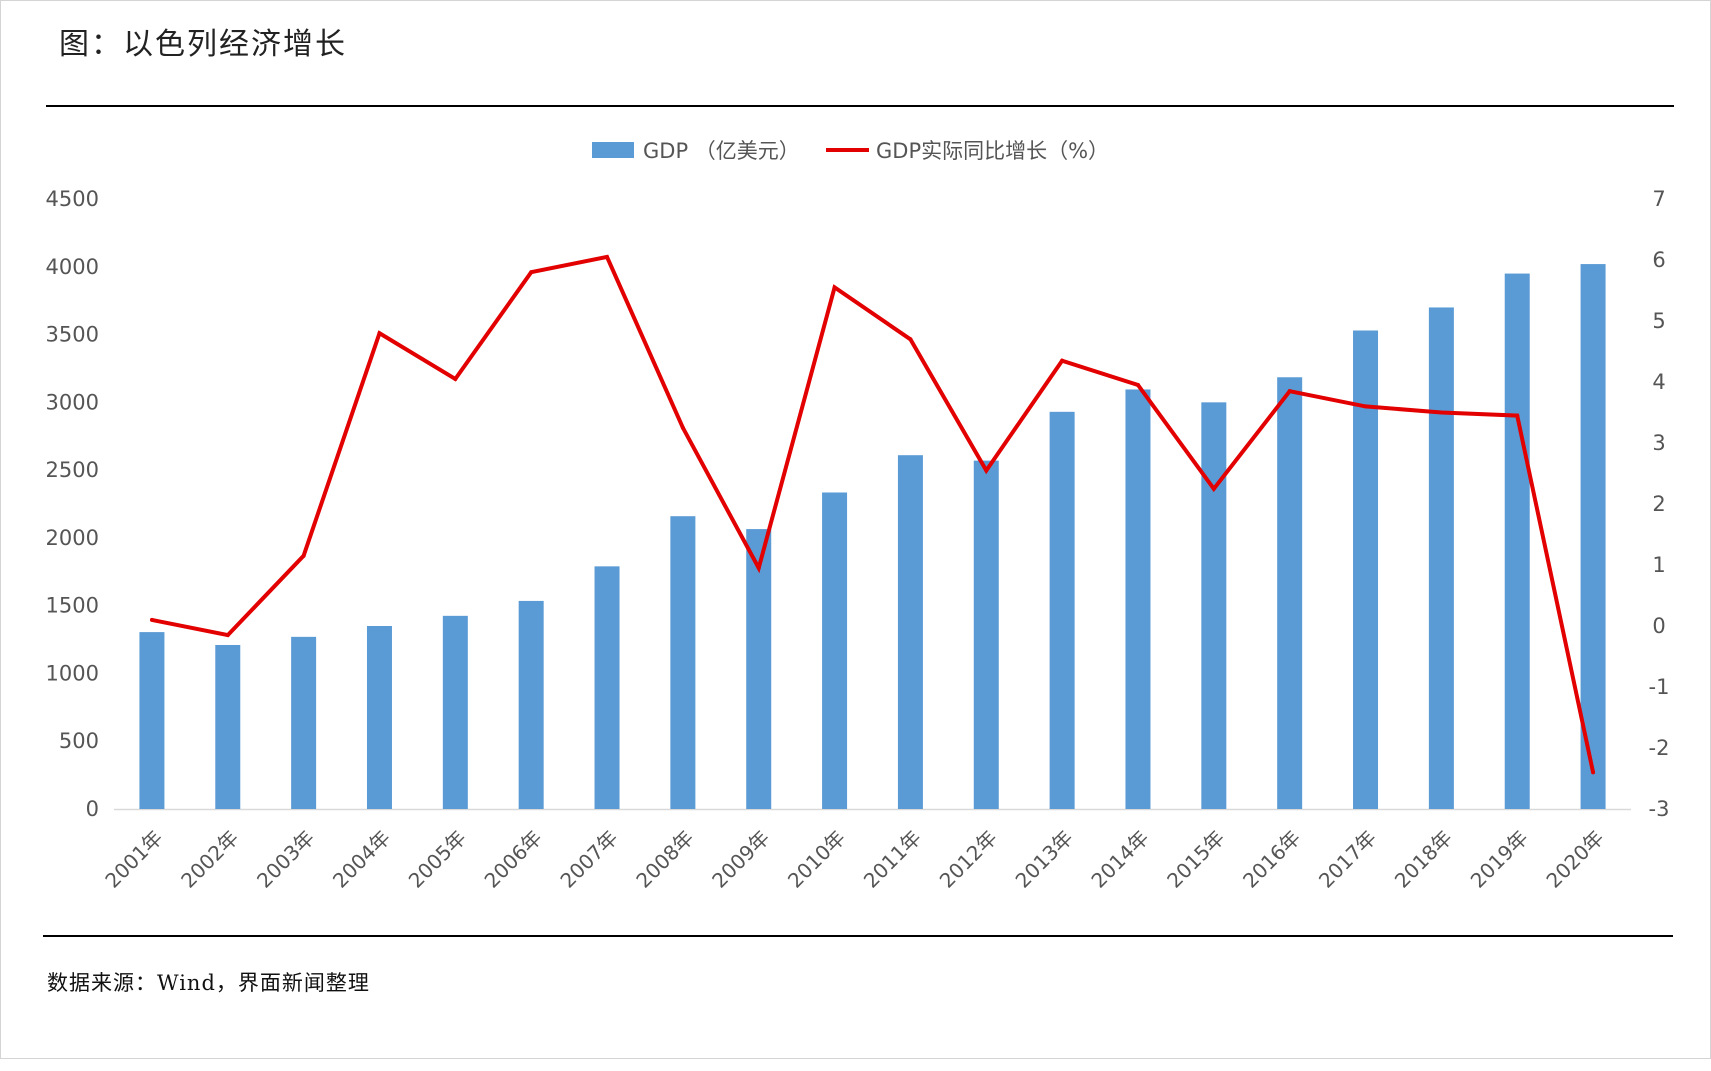 This screenshot has width=1711, height=1071. What do you see at coordinates (1658, 199) in the screenshot?
I see `right-tick-label: 7` at bounding box center [1658, 199].